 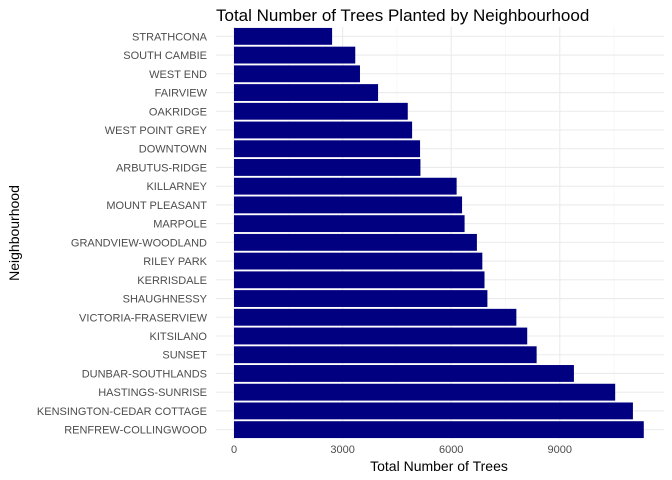 What do you see at coordinates (342, 450) in the screenshot?
I see `x-tick-label: 3000` at bounding box center [342, 450].